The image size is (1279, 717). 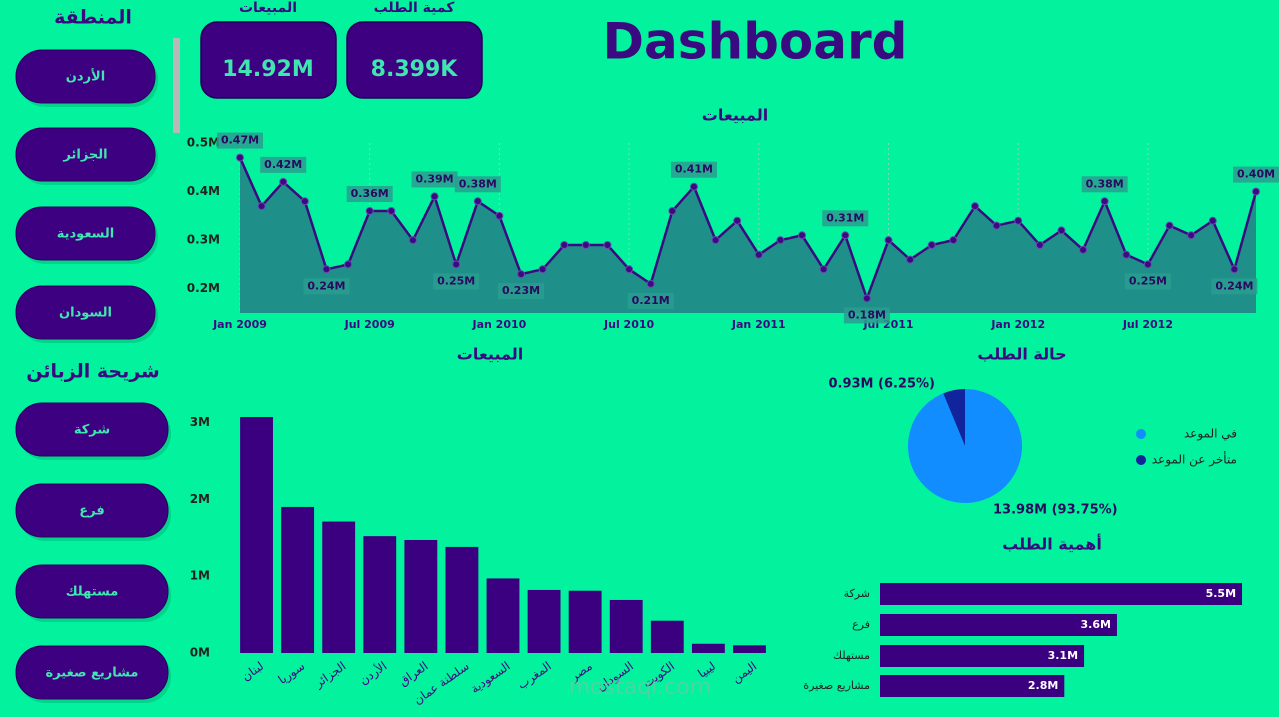 What do you see at coordinates (200, 653) in the screenshot?
I see `y-tick-label: 0M` at bounding box center [200, 653].